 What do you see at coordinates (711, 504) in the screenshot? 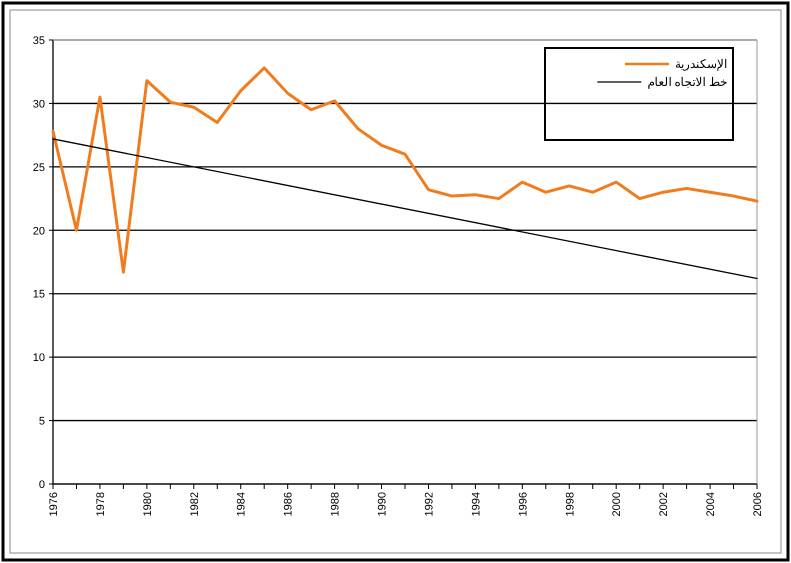
I see `x-tick-label: 2004` at bounding box center [711, 504].